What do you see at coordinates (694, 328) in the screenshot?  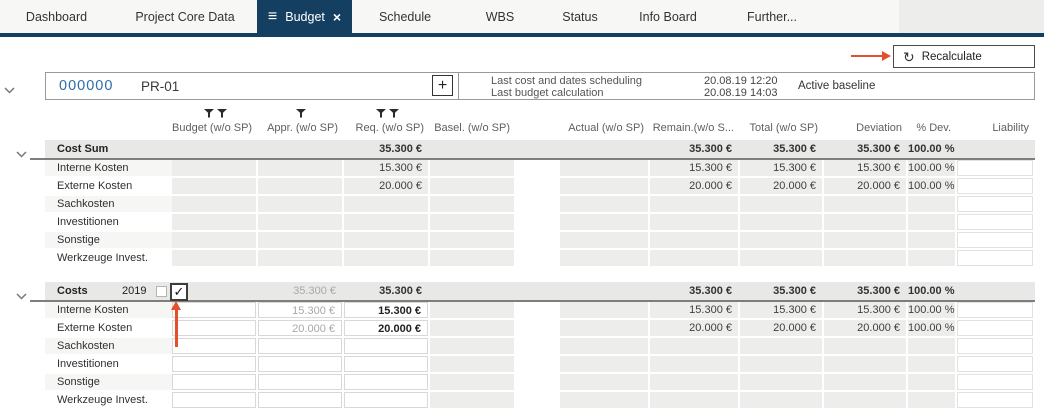 I see `cell-remain: 20.000 €` at bounding box center [694, 328].